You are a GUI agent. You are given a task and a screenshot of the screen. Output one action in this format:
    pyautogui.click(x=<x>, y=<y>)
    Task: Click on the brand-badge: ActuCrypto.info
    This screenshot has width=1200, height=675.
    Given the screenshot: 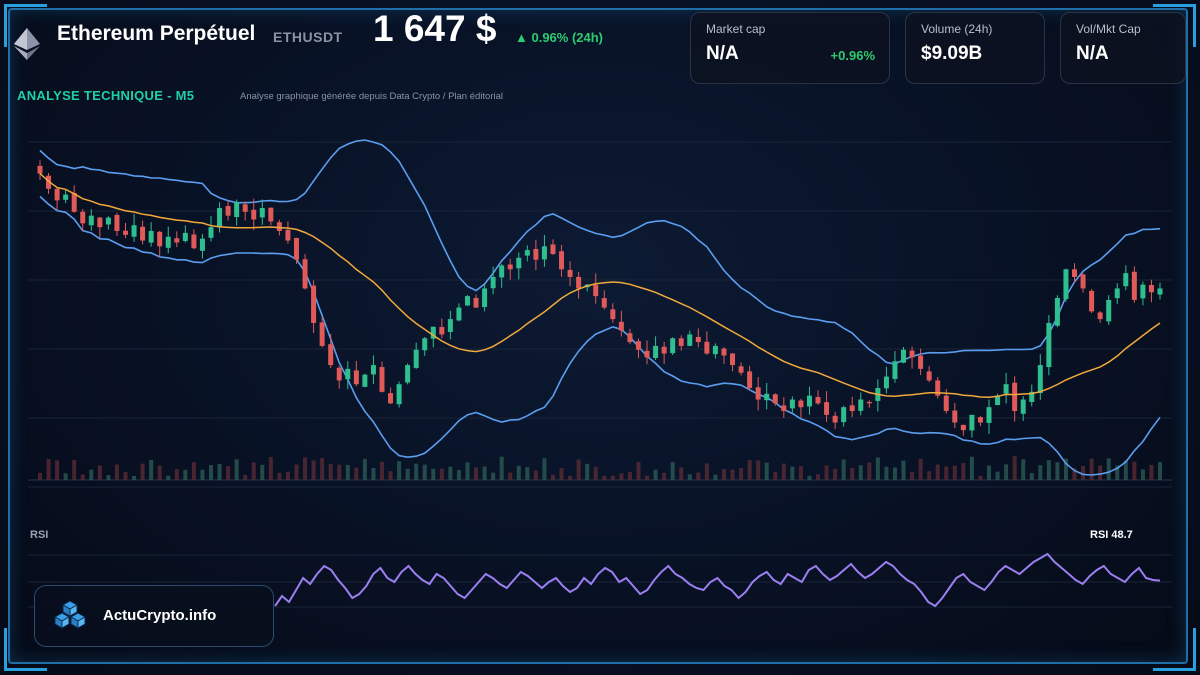 What is the action you would take?
    pyautogui.click(x=154, y=616)
    